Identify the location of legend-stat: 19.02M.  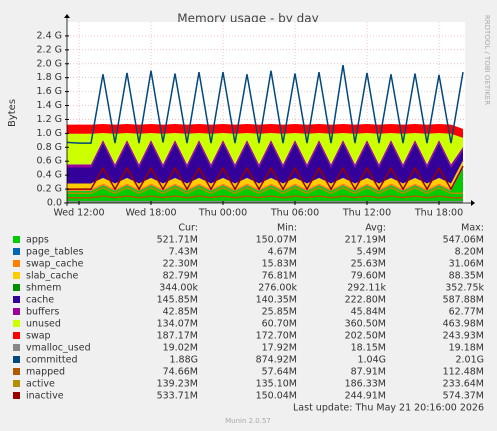
(180, 348).